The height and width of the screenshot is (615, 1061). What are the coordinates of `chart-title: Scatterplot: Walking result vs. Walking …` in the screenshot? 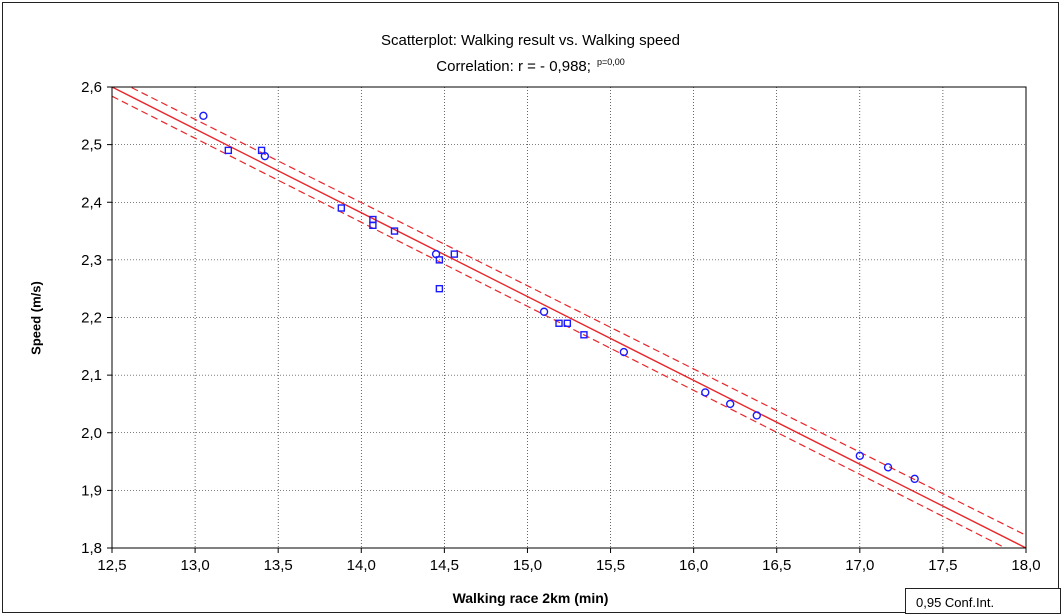 It's located at (530, 40).